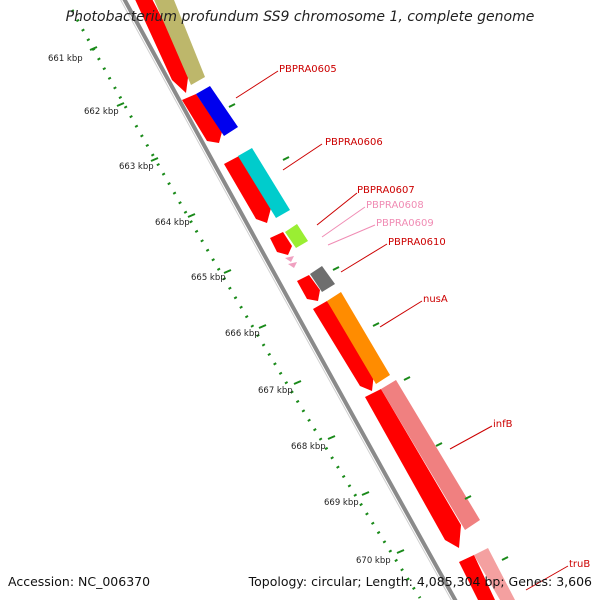 The width and height of the screenshot is (600, 600). What do you see at coordinates (395, 205) in the screenshot?
I see `gene-label: PBPRA0608` at bounding box center [395, 205].